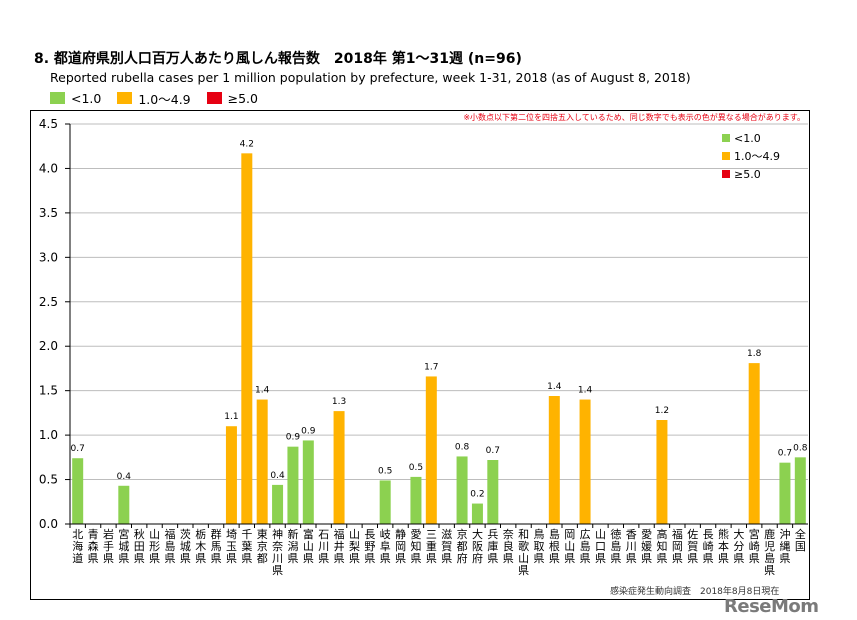 Image resolution: width=857 pixels, height=620 pixels. Describe the element at coordinates (369, 546) in the screenshot. I see `x-tick-label: 長野県` at that location.